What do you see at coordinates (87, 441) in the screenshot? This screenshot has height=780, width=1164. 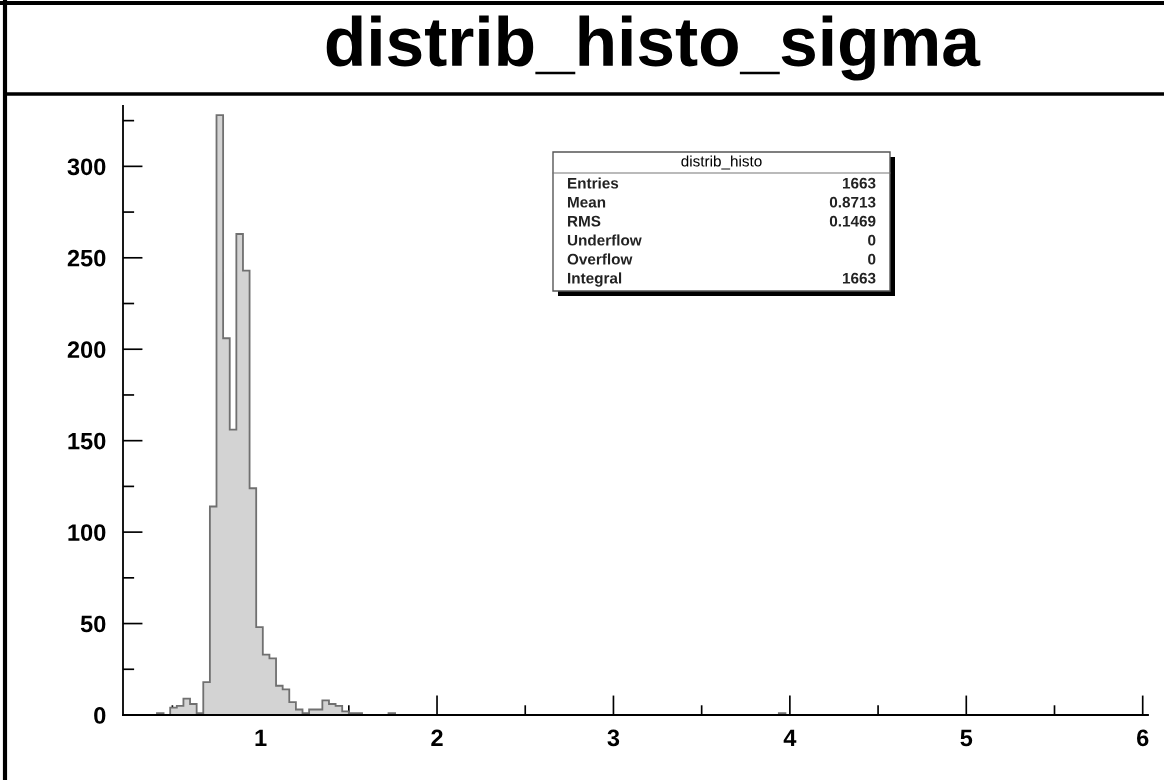 I see `y-tick-label: 150` at bounding box center [87, 441].